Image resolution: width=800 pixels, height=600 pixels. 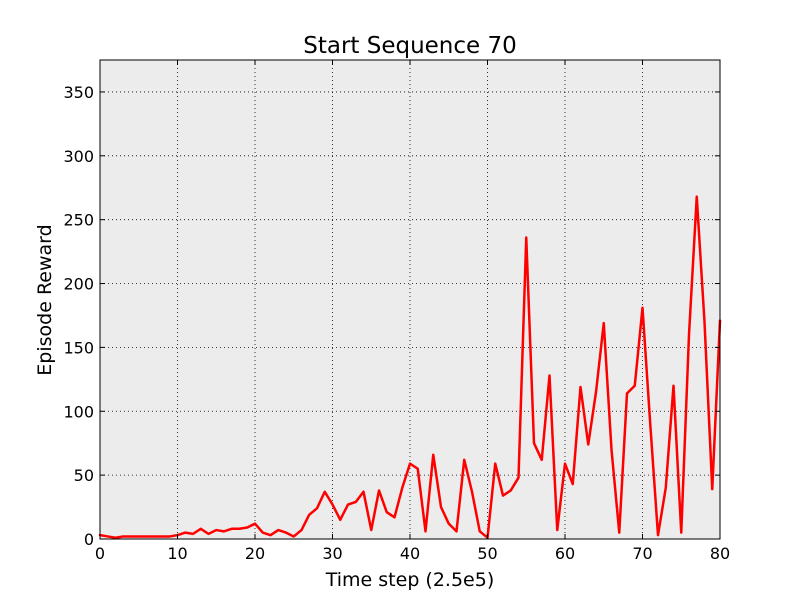 I want to click on x-tick-label: 0, so click(x=100, y=553).